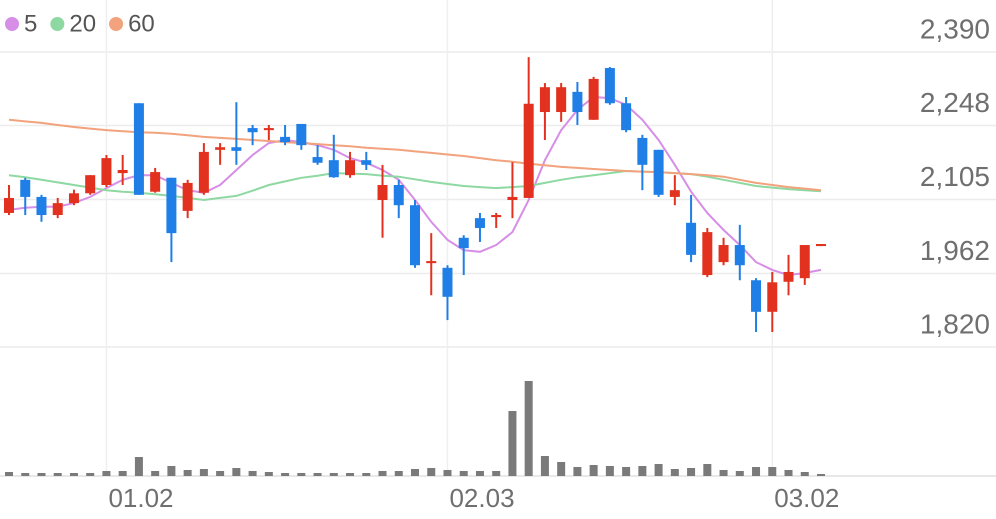 Image resolution: width=996 pixels, height=519 pixels. Describe the element at coordinates (955, 323) in the screenshot. I see `y-tick-label: 1,820` at that location.